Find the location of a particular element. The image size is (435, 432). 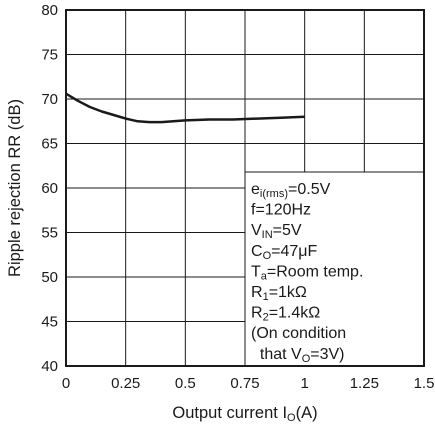

y-tick-label: 60 is located at coordinates (49, 188).